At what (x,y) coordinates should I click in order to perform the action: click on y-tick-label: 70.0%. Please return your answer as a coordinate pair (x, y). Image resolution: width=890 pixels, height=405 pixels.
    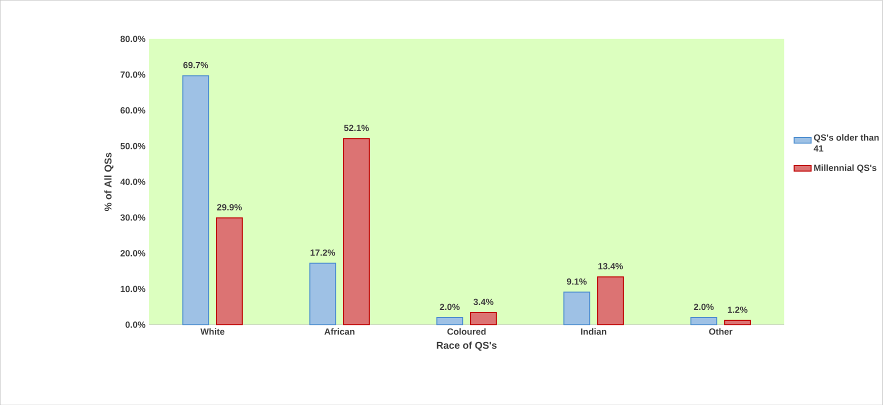
    Looking at the image, I should click on (133, 74).